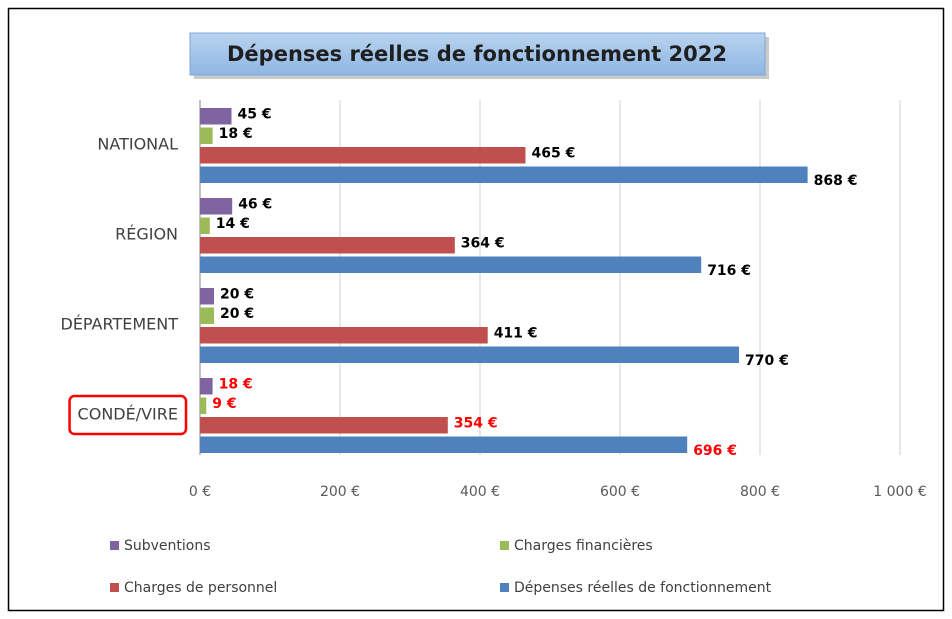  Describe the element at coordinates (516, 333) in the screenshot. I see `value-label: 411 €` at that location.